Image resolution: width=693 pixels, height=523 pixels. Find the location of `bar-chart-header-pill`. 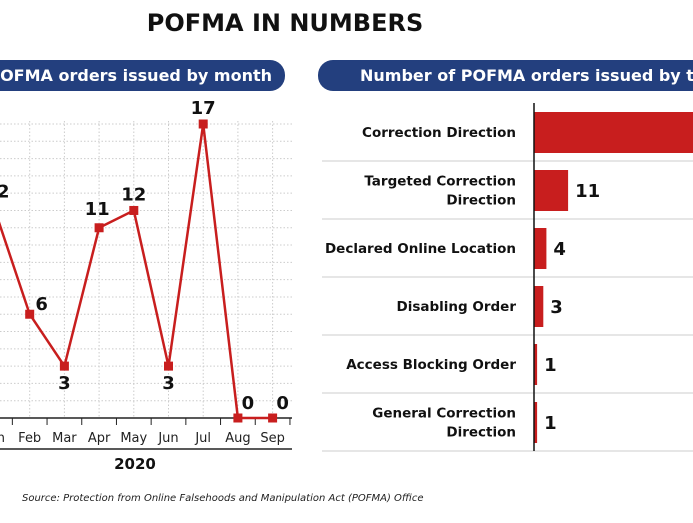

bar-chart-header-pill is located at coordinates (505, 75).